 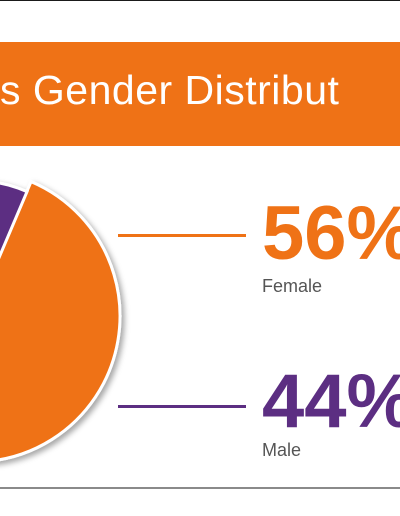 What do you see at coordinates (15, 220) in the screenshot?
I see `pie-slice-male` at bounding box center [15, 220].